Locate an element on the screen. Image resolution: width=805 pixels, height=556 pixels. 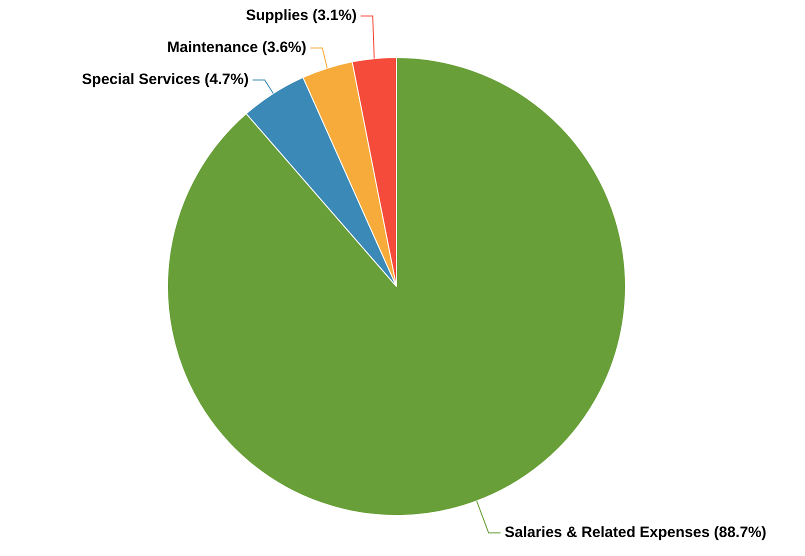
slice-label: Supplies (3.1%) is located at coordinates (301, 15).